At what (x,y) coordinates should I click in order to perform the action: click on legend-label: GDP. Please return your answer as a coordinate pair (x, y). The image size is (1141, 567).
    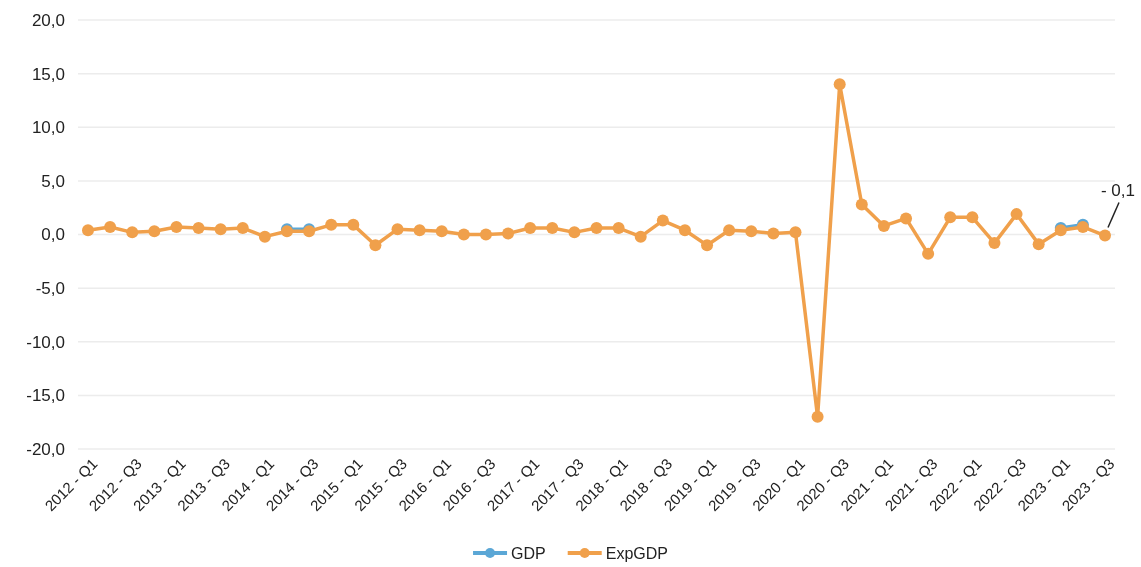
    Looking at the image, I should click on (528, 553).